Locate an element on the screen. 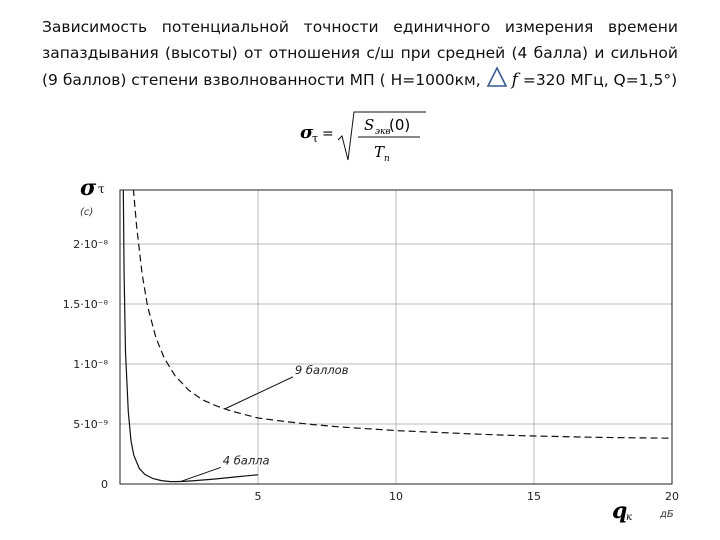  formula-num-arg: (0) is located at coordinates (399, 125).